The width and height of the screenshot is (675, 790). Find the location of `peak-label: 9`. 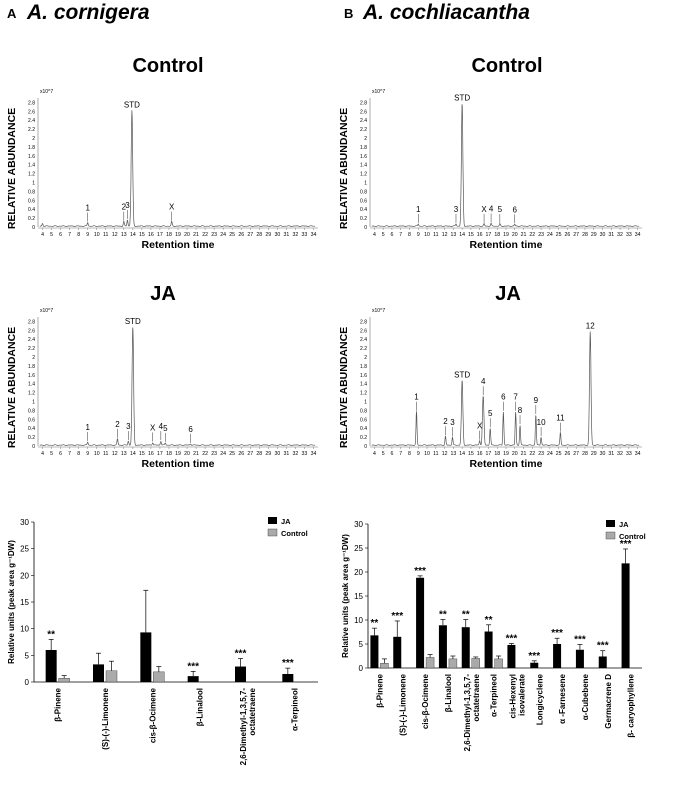

peak-label: 9 is located at coordinates (536, 400).